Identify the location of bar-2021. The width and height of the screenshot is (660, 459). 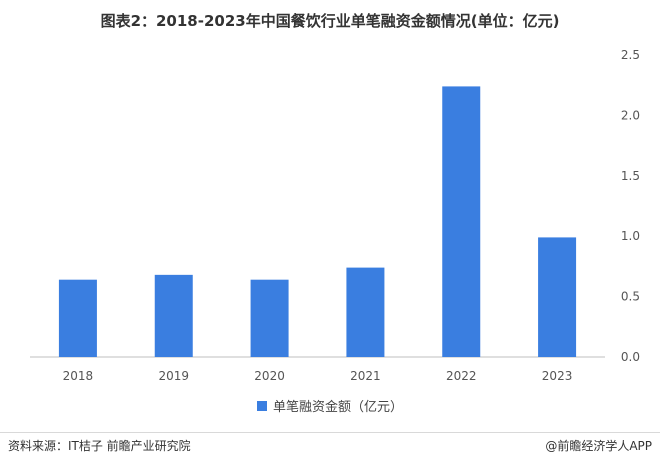
(365, 312).